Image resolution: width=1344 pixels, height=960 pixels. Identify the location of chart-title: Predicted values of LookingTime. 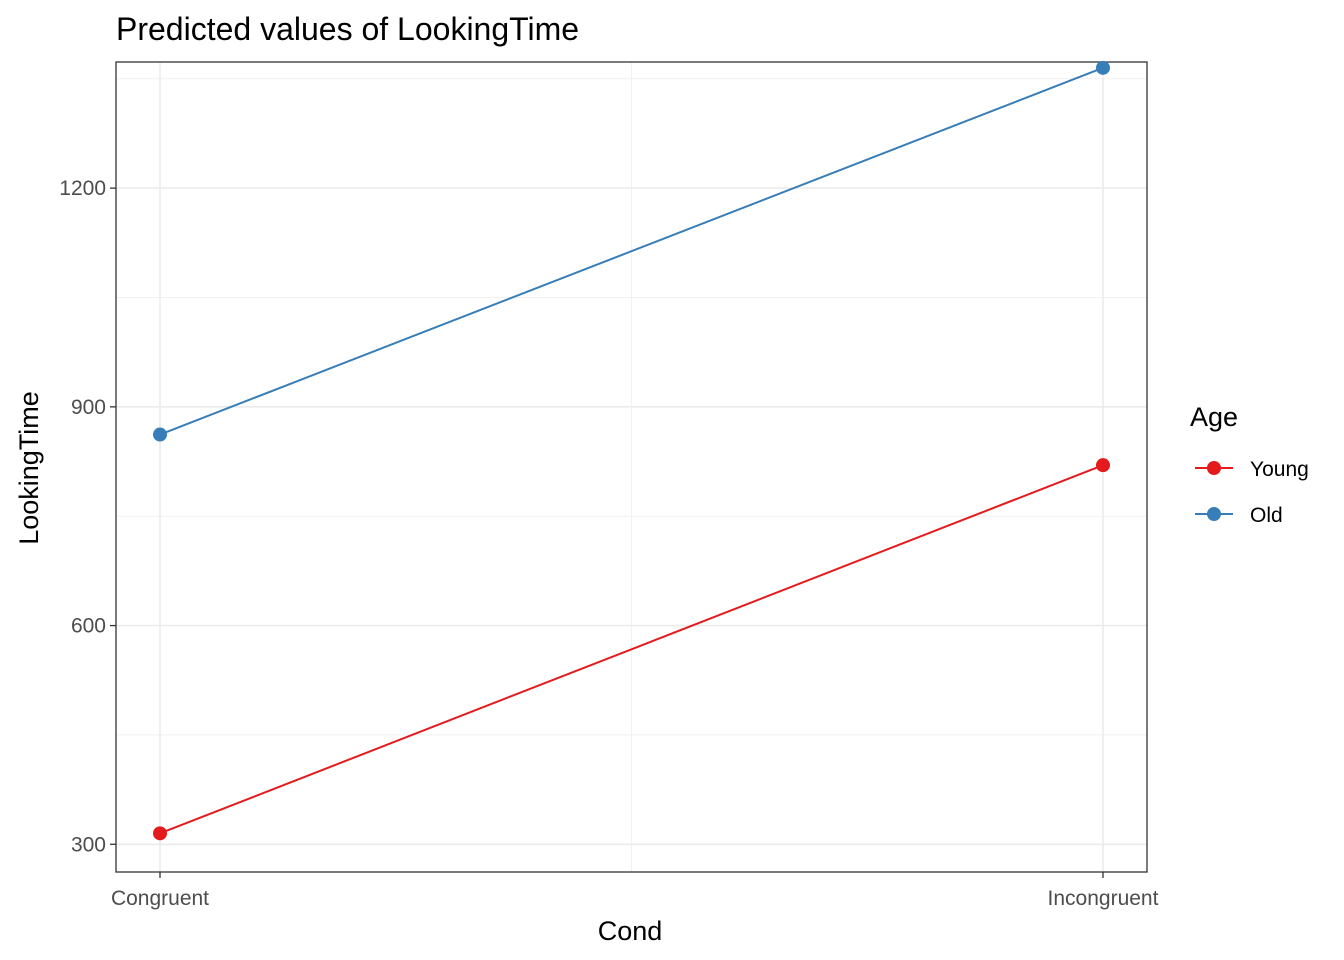
(347, 29).